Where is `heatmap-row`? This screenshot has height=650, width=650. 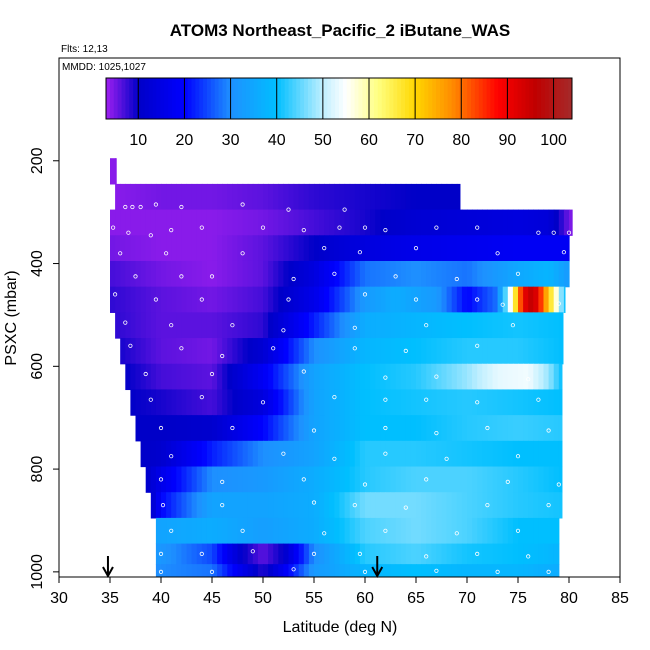 heatmap-row is located at coordinates (338, 299).